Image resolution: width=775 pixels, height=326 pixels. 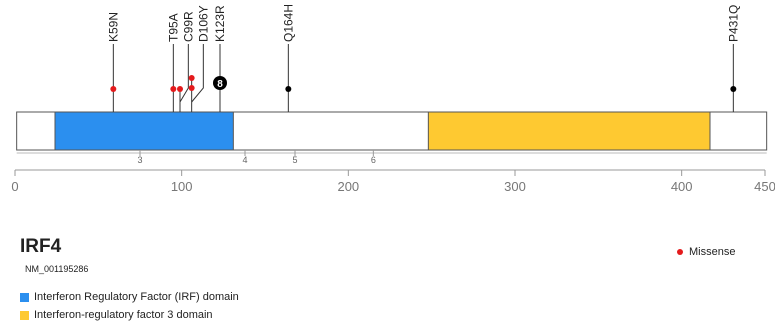 I want to click on legend-irf3-domain: Interferon-regulatory factor 3 domain, so click(x=116, y=315).